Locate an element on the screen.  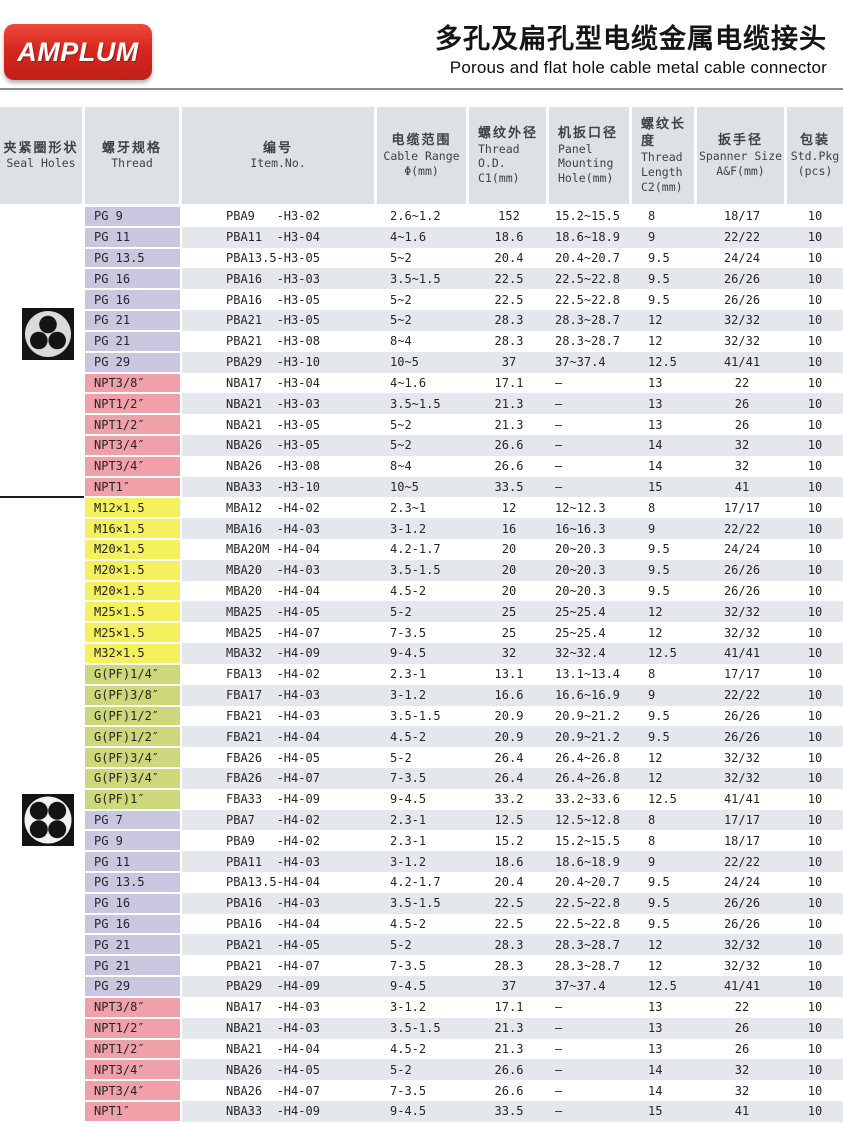
cell-item: MBA16 -H4-03 is located at coordinates (279, 528).